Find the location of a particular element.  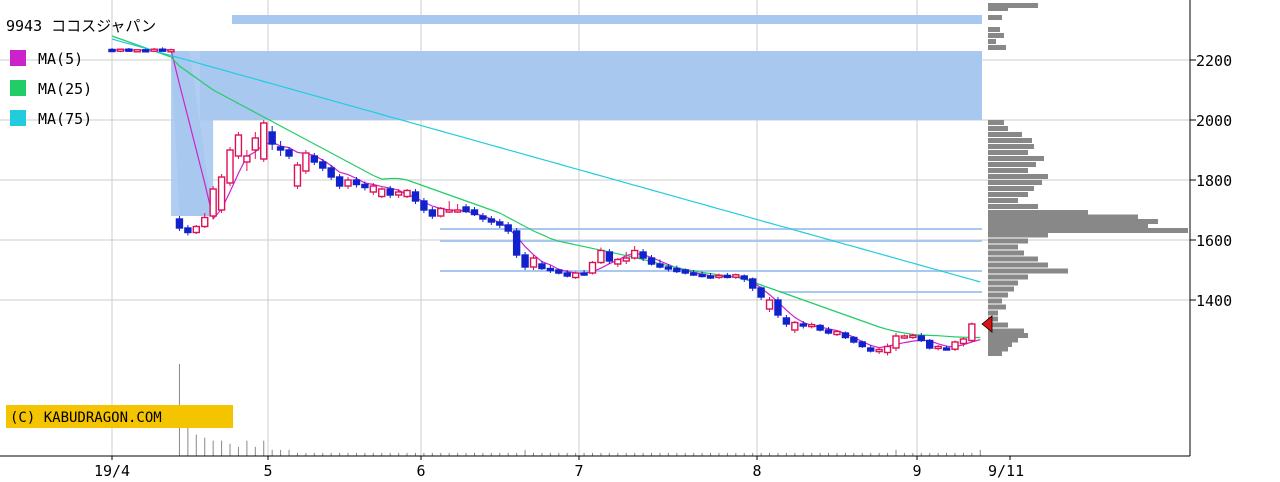

x-tick-label: 8 is located at coordinates (756, 471).